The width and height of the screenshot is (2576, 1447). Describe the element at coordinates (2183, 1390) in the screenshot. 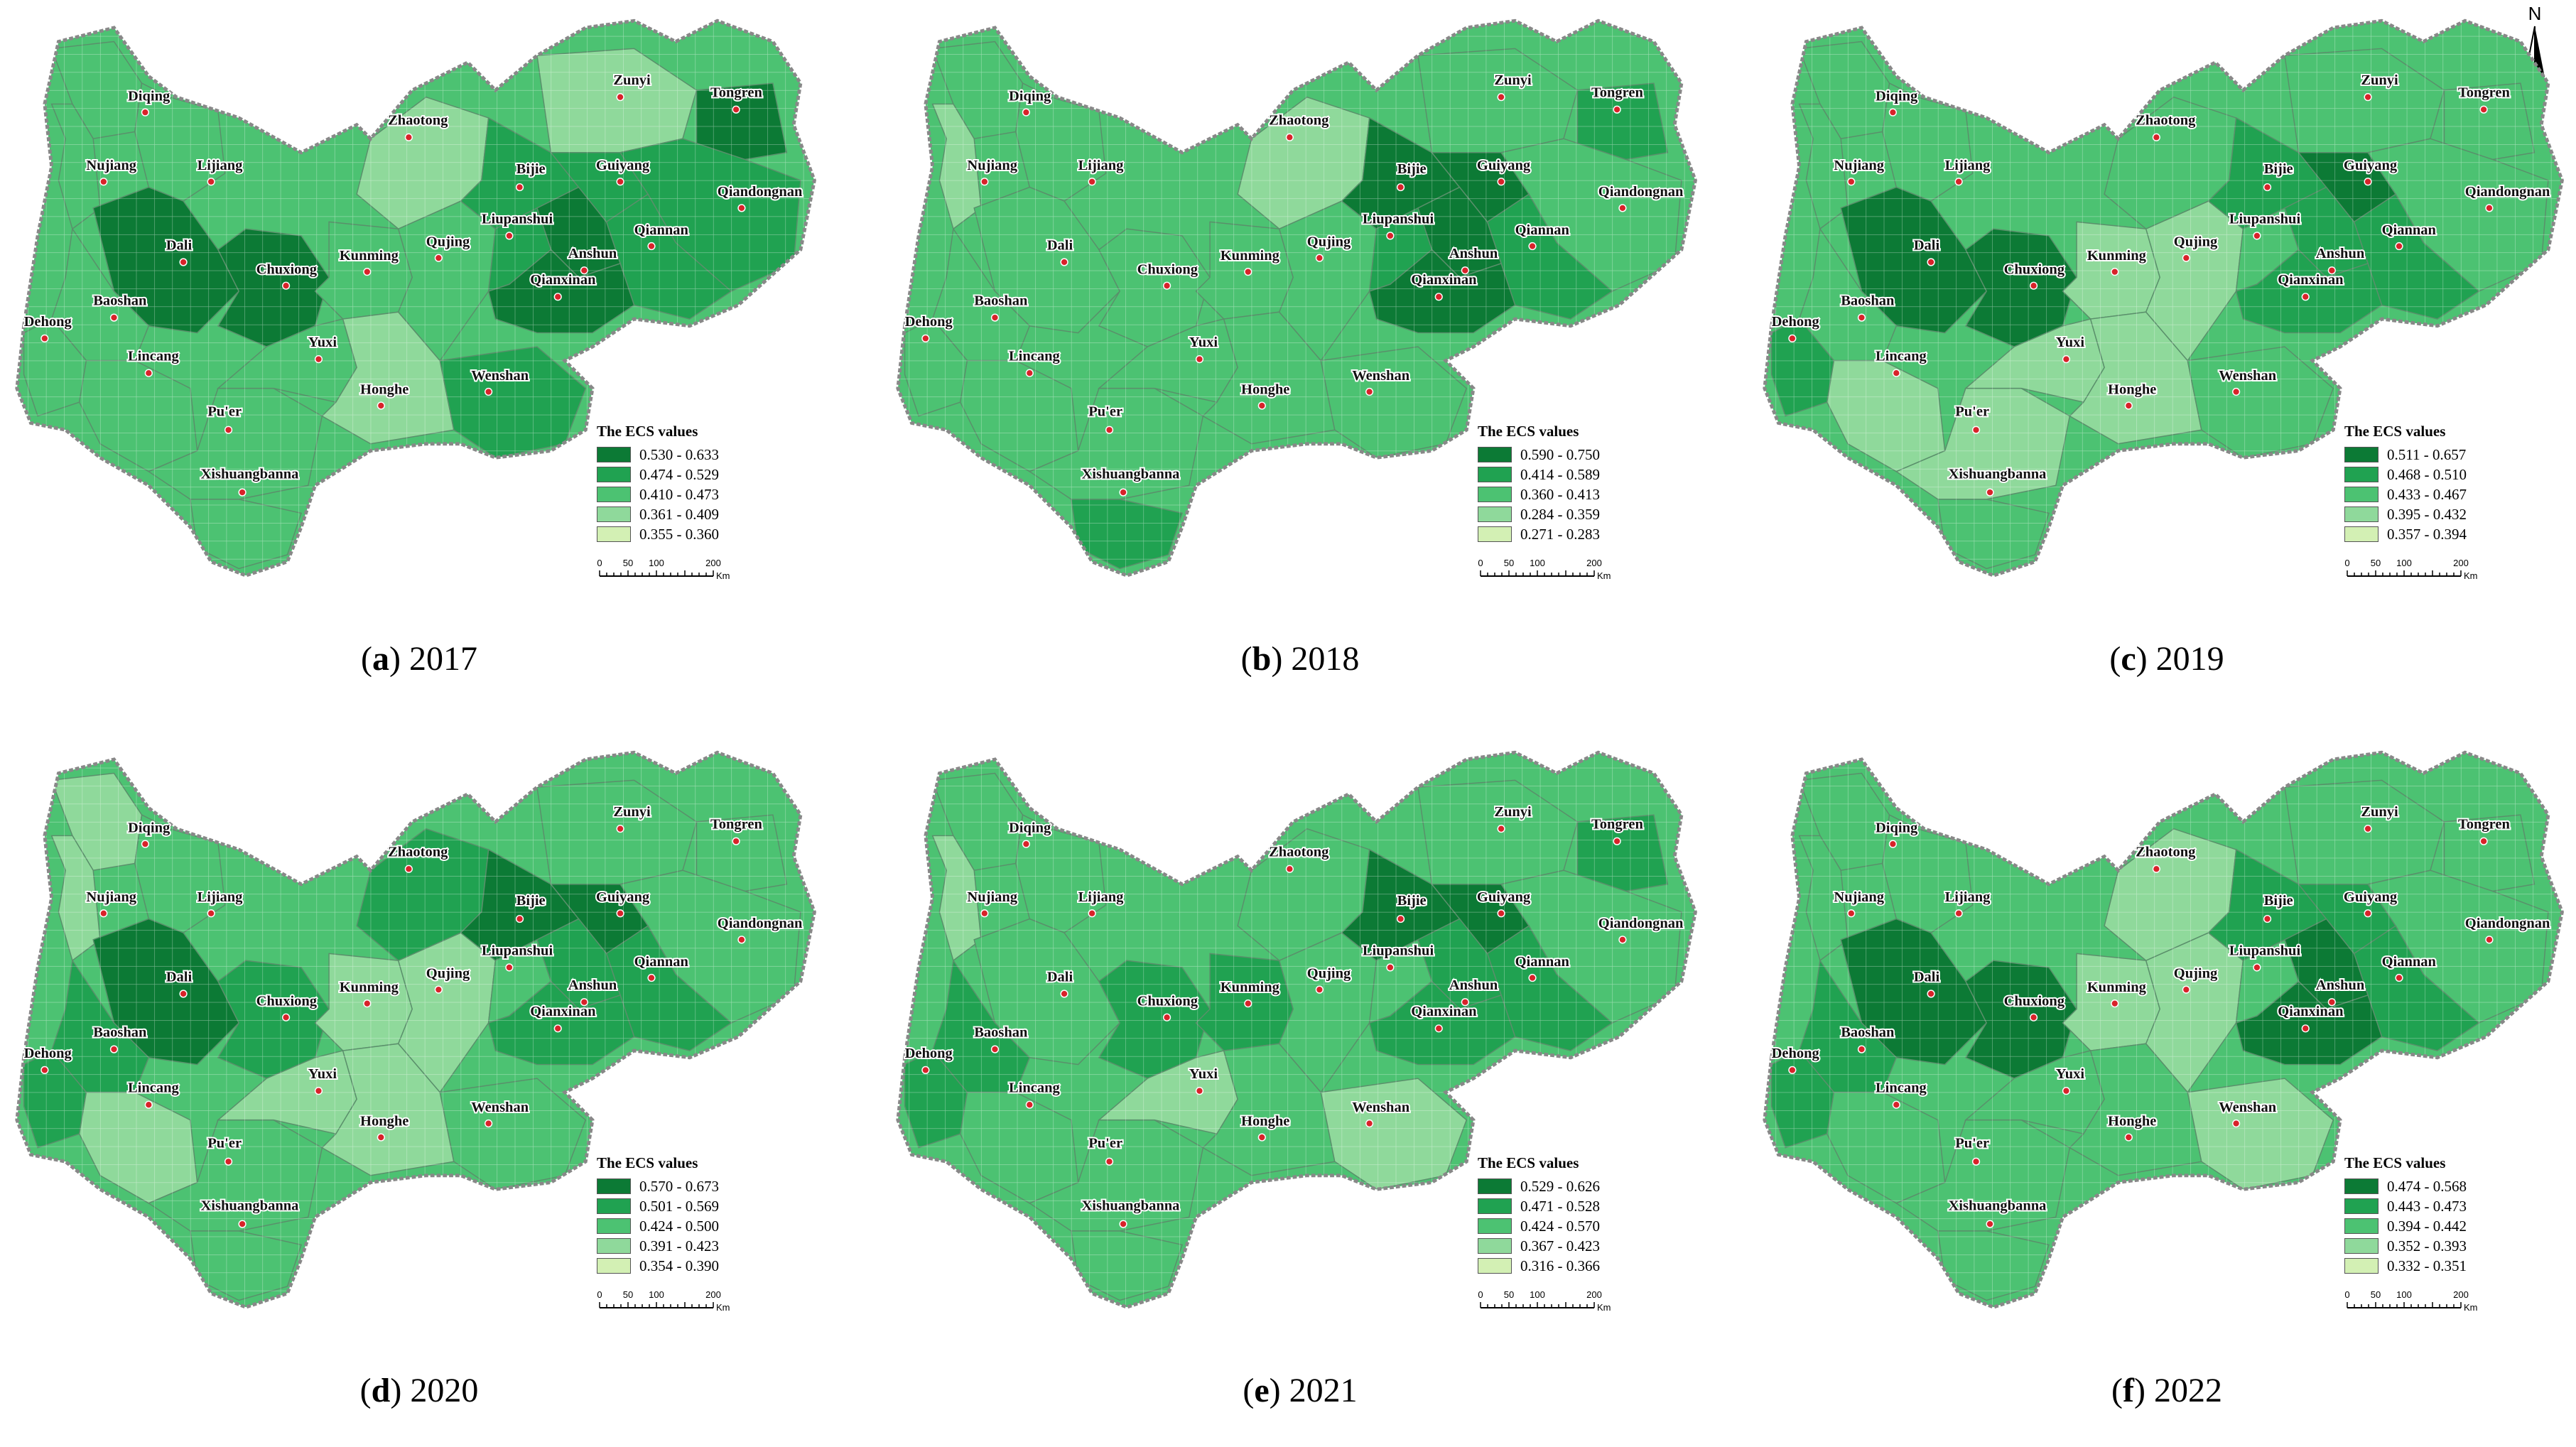

I see `panel-year: 2022` at that location.